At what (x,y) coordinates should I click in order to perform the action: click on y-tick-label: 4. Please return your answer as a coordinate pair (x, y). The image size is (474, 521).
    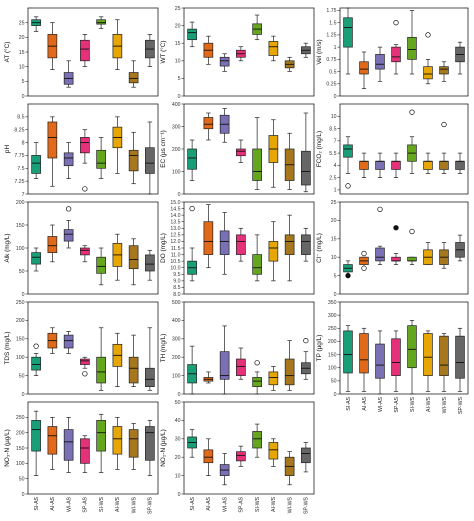
    Looking at the image, I should click on (335, 166).